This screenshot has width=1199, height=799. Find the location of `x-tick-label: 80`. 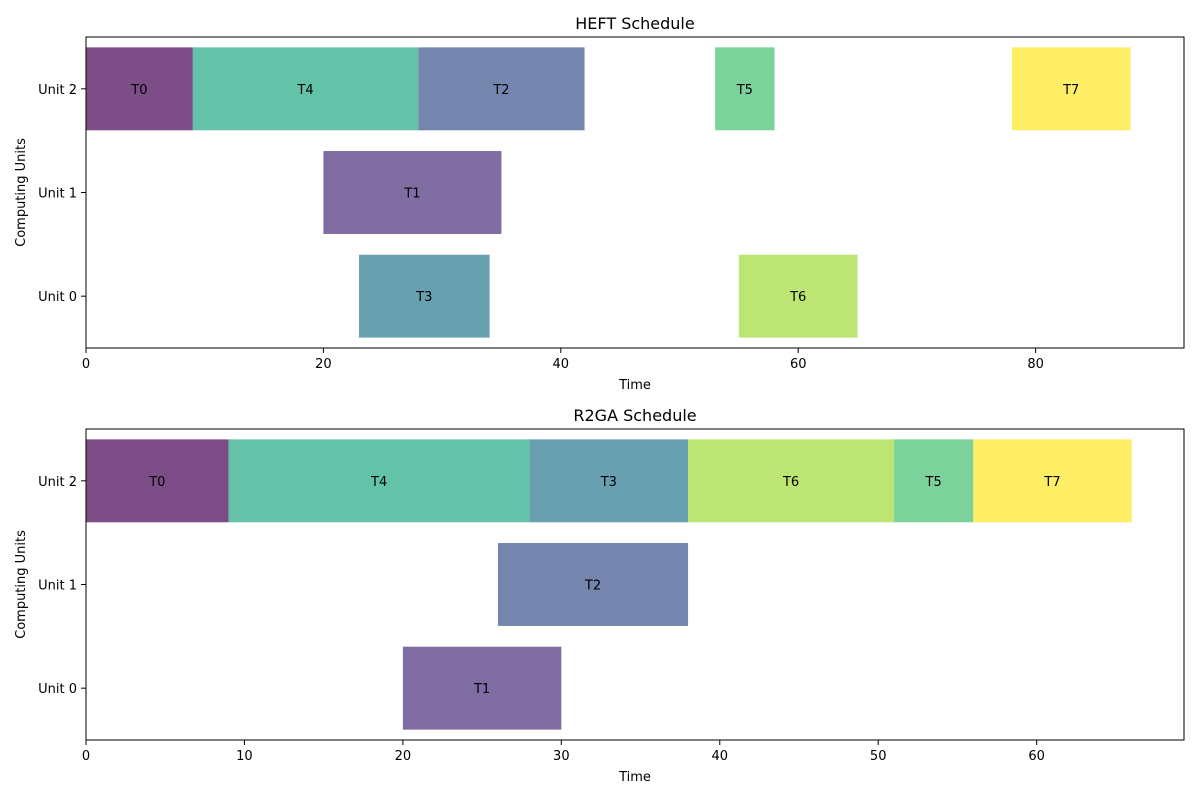

x-tick-label: 80 is located at coordinates (1035, 364).